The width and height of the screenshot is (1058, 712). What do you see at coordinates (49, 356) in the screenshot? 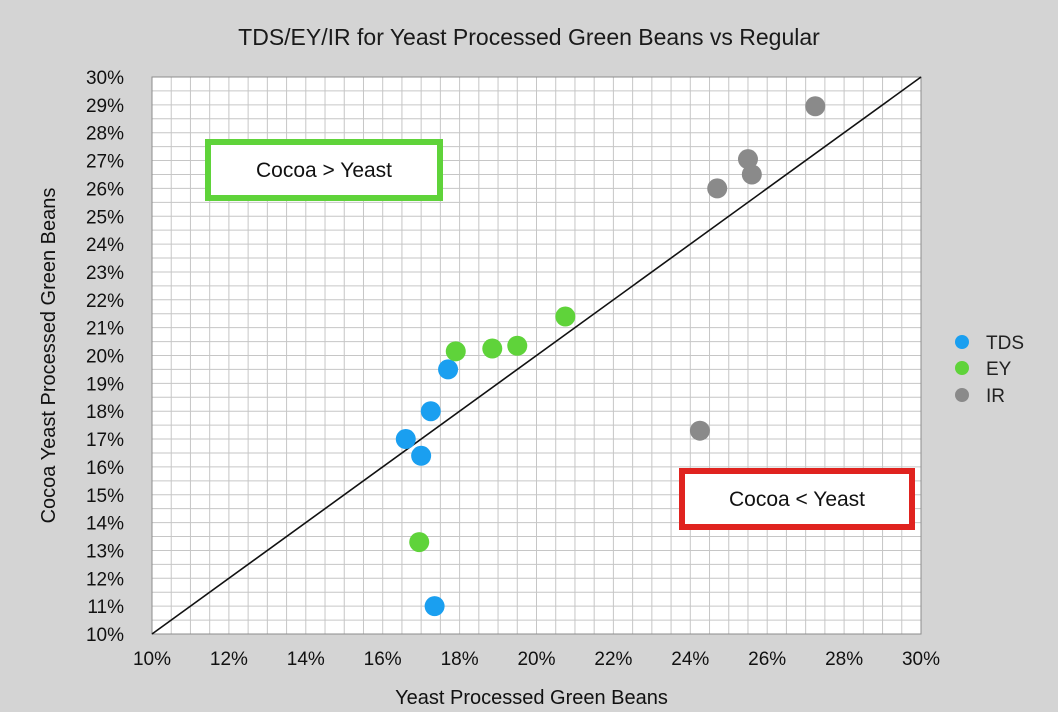
I see `y-axis-title: Cocoa Yeast Processed Green Beans` at bounding box center [49, 356].